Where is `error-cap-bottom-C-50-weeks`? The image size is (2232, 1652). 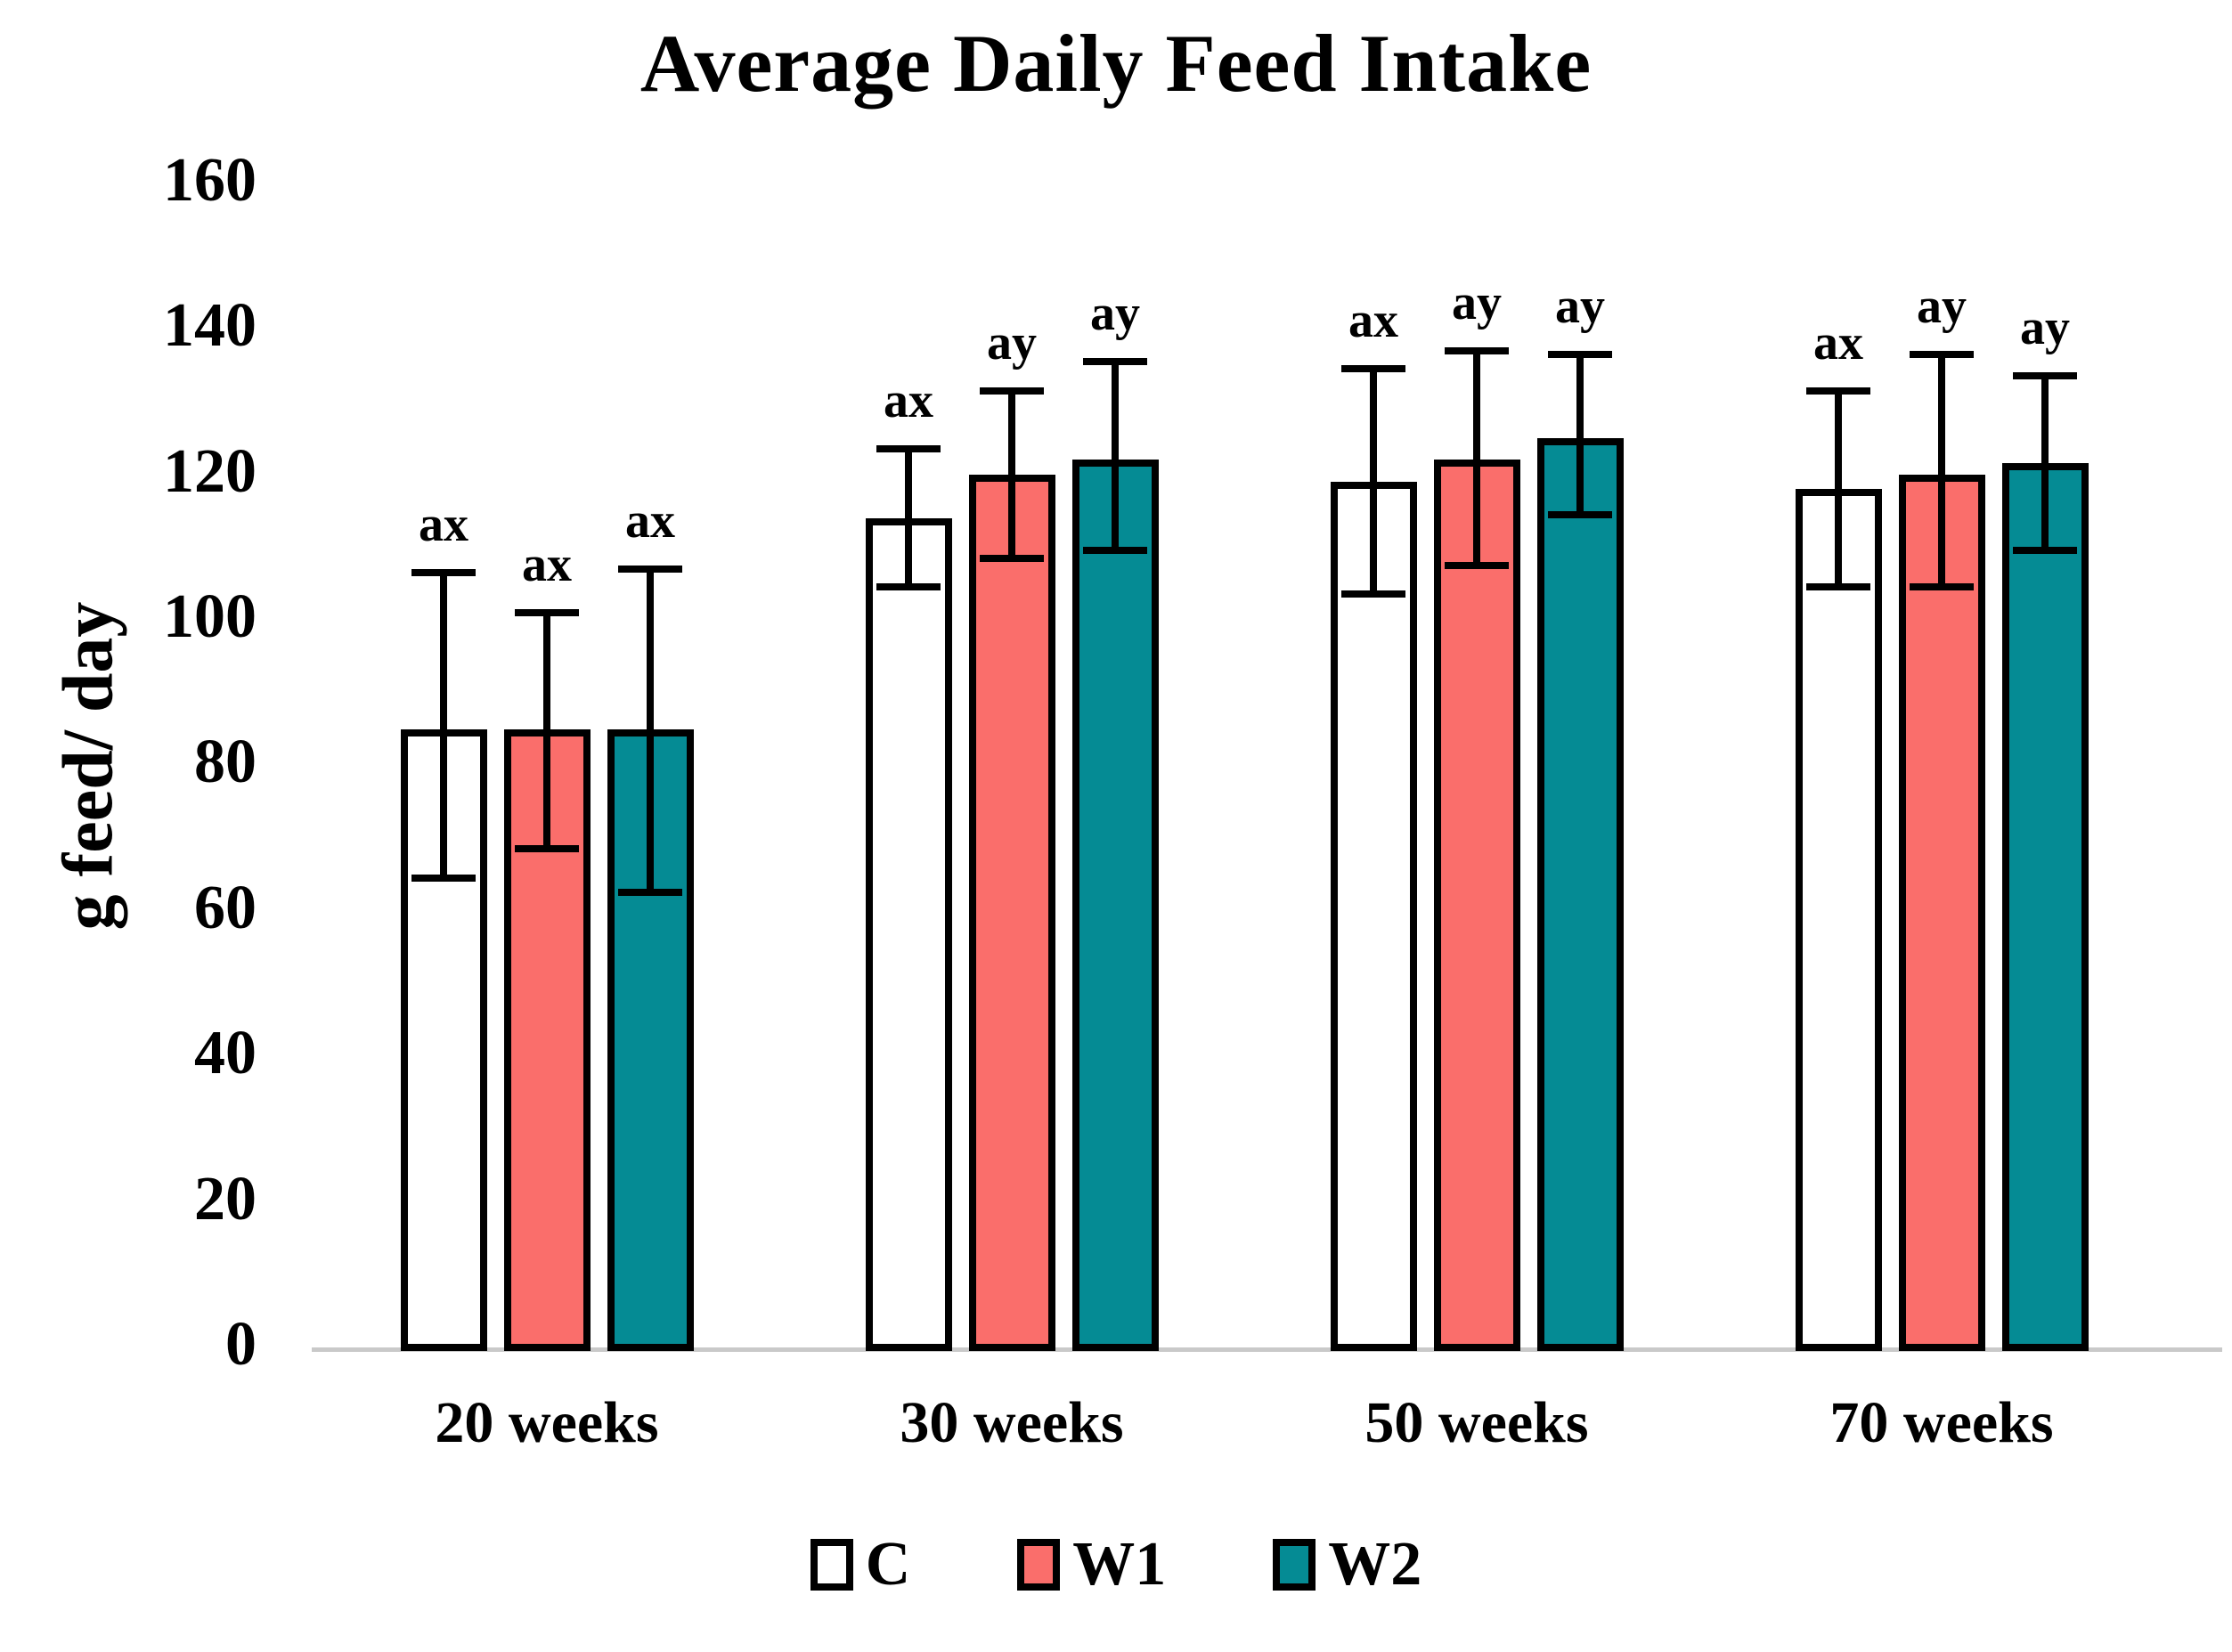
error-cap-bottom-C-50-weeks is located at coordinates (1373, 594).